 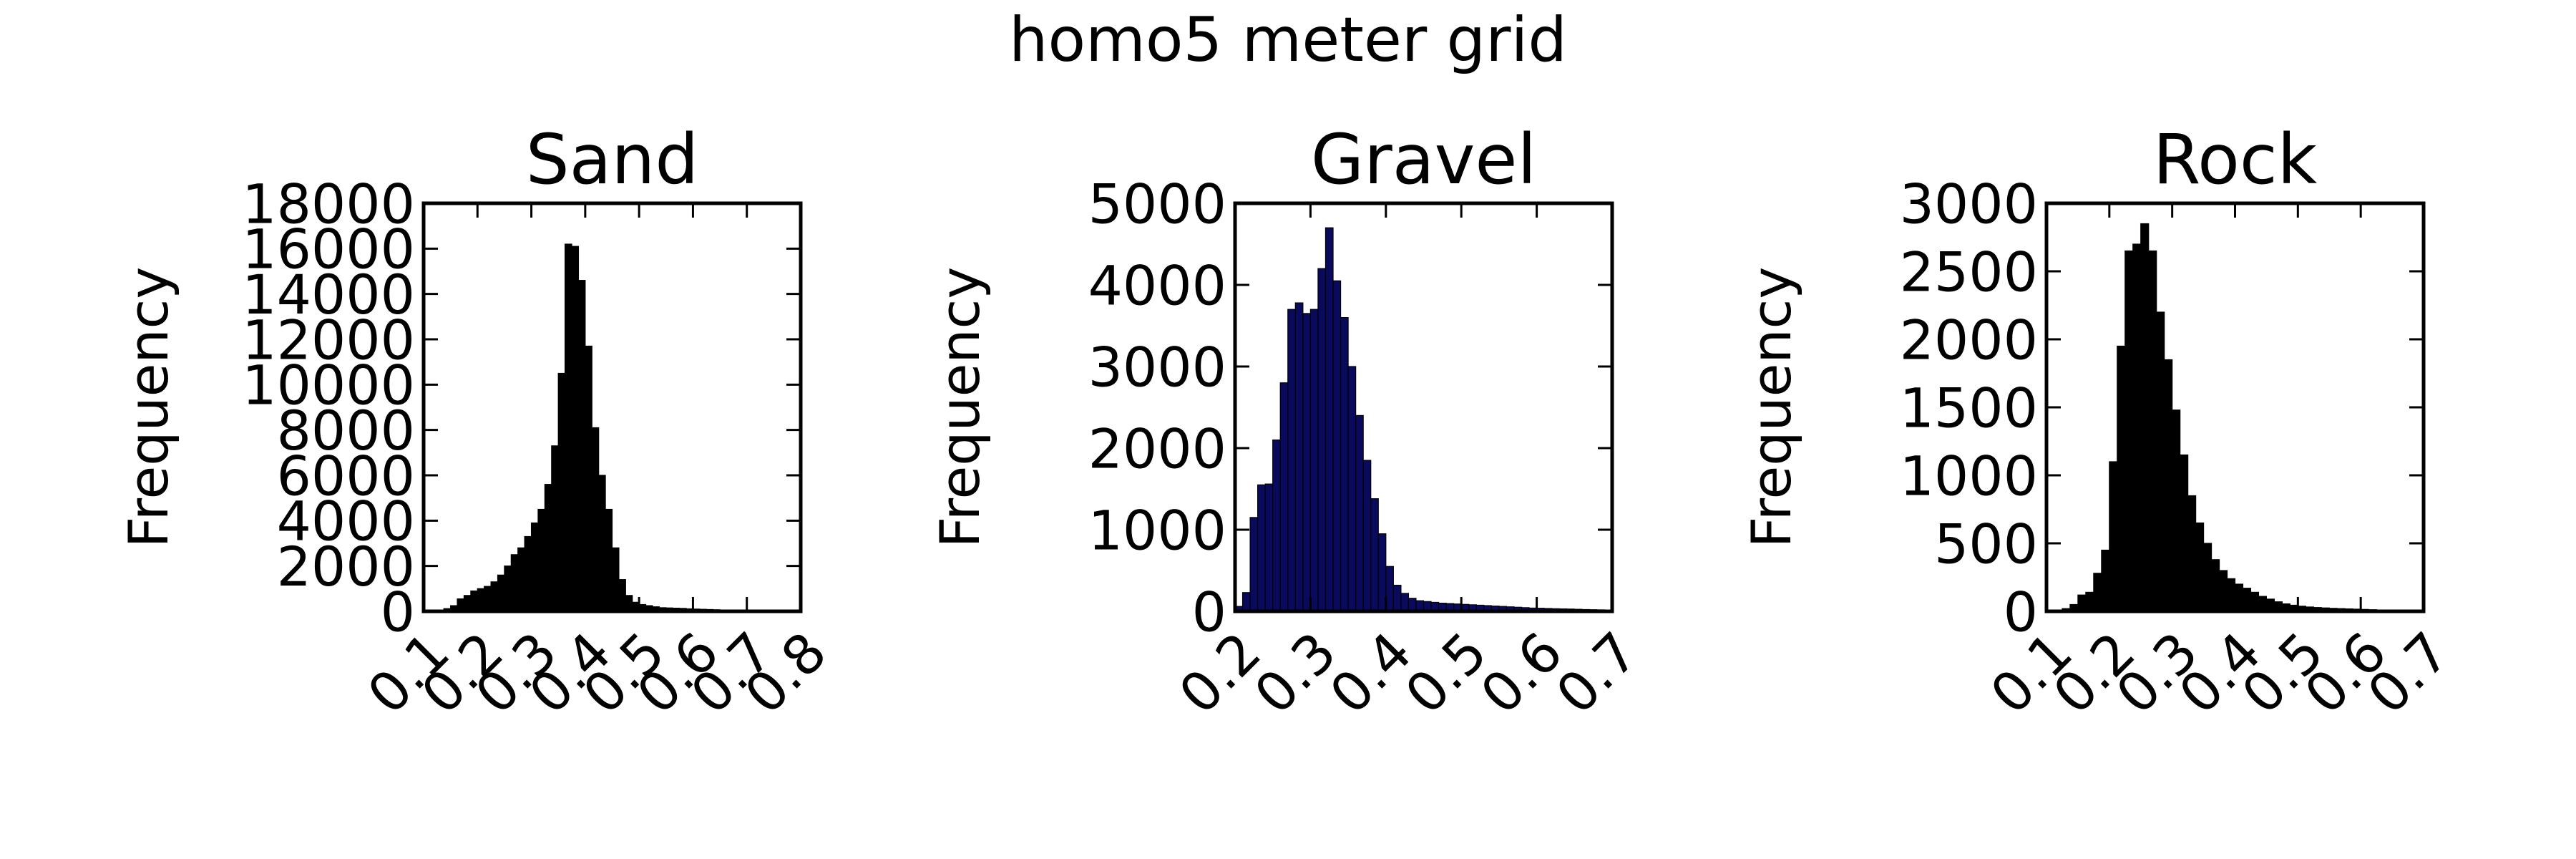 What do you see at coordinates (328, 340) in the screenshot?
I see `y-tick-label: 12000` at bounding box center [328, 340].